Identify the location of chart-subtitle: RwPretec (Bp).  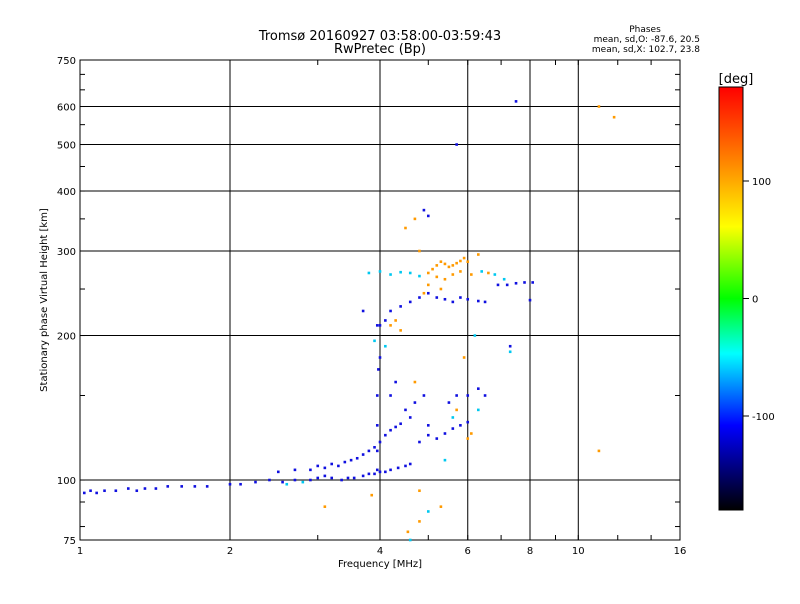
(380, 49).